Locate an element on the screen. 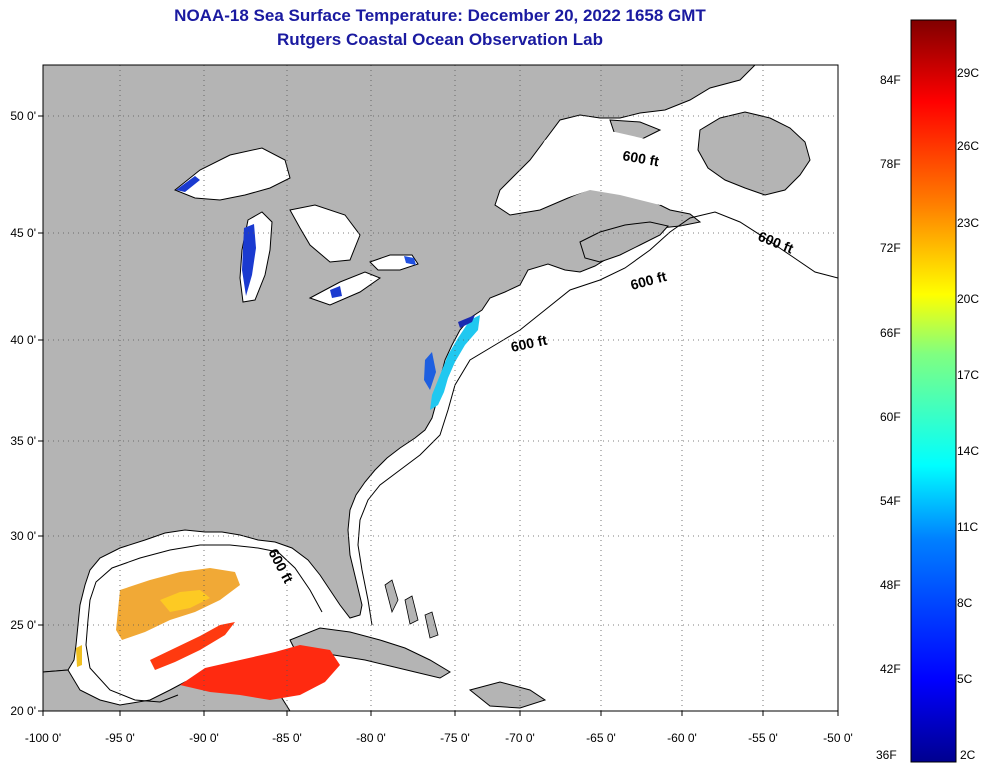 The width and height of the screenshot is (984, 770). bahamas-land is located at coordinates (411, 609).